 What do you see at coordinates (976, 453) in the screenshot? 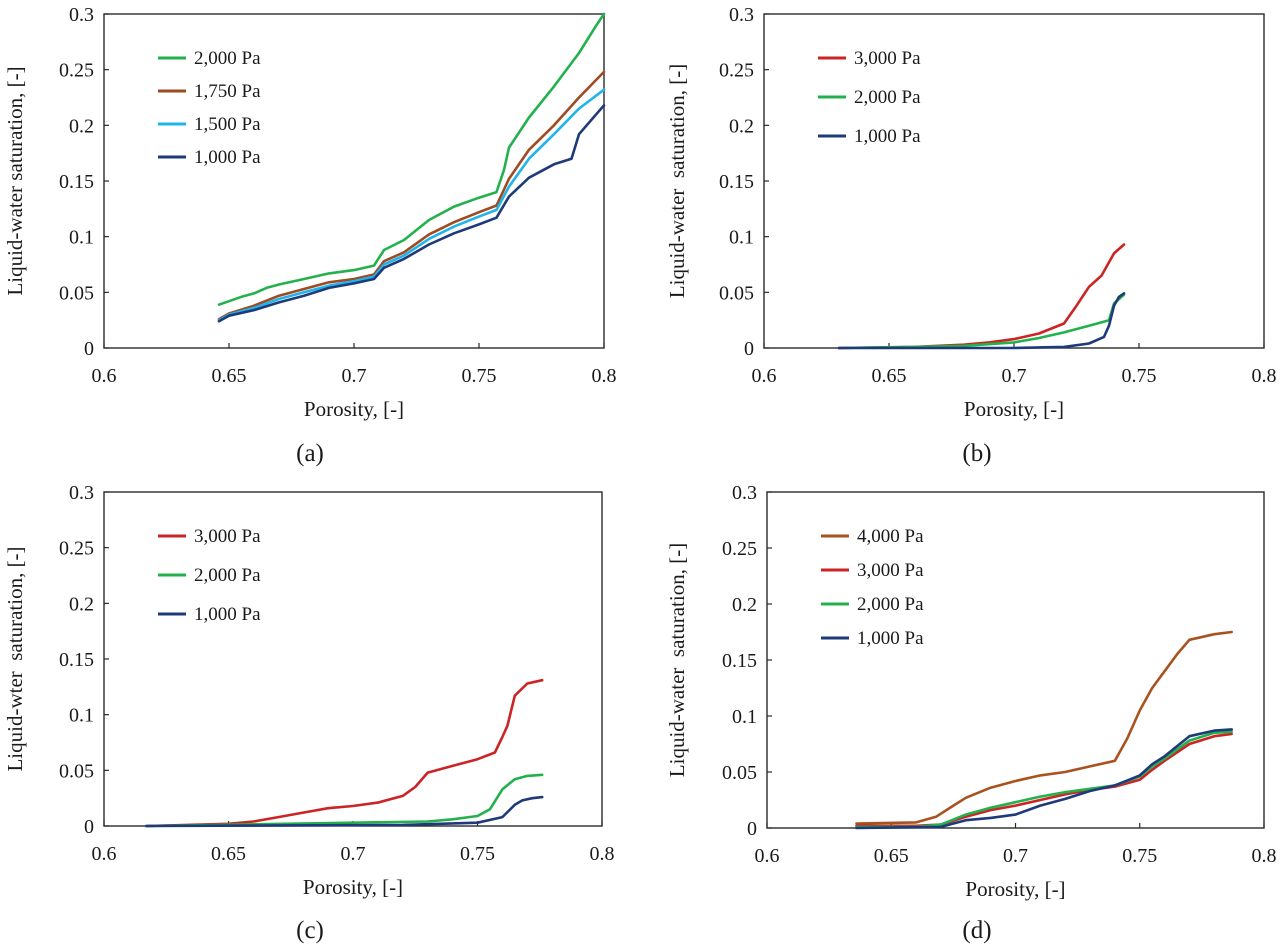
I see `panel-label: (b)` at bounding box center [976, 453].